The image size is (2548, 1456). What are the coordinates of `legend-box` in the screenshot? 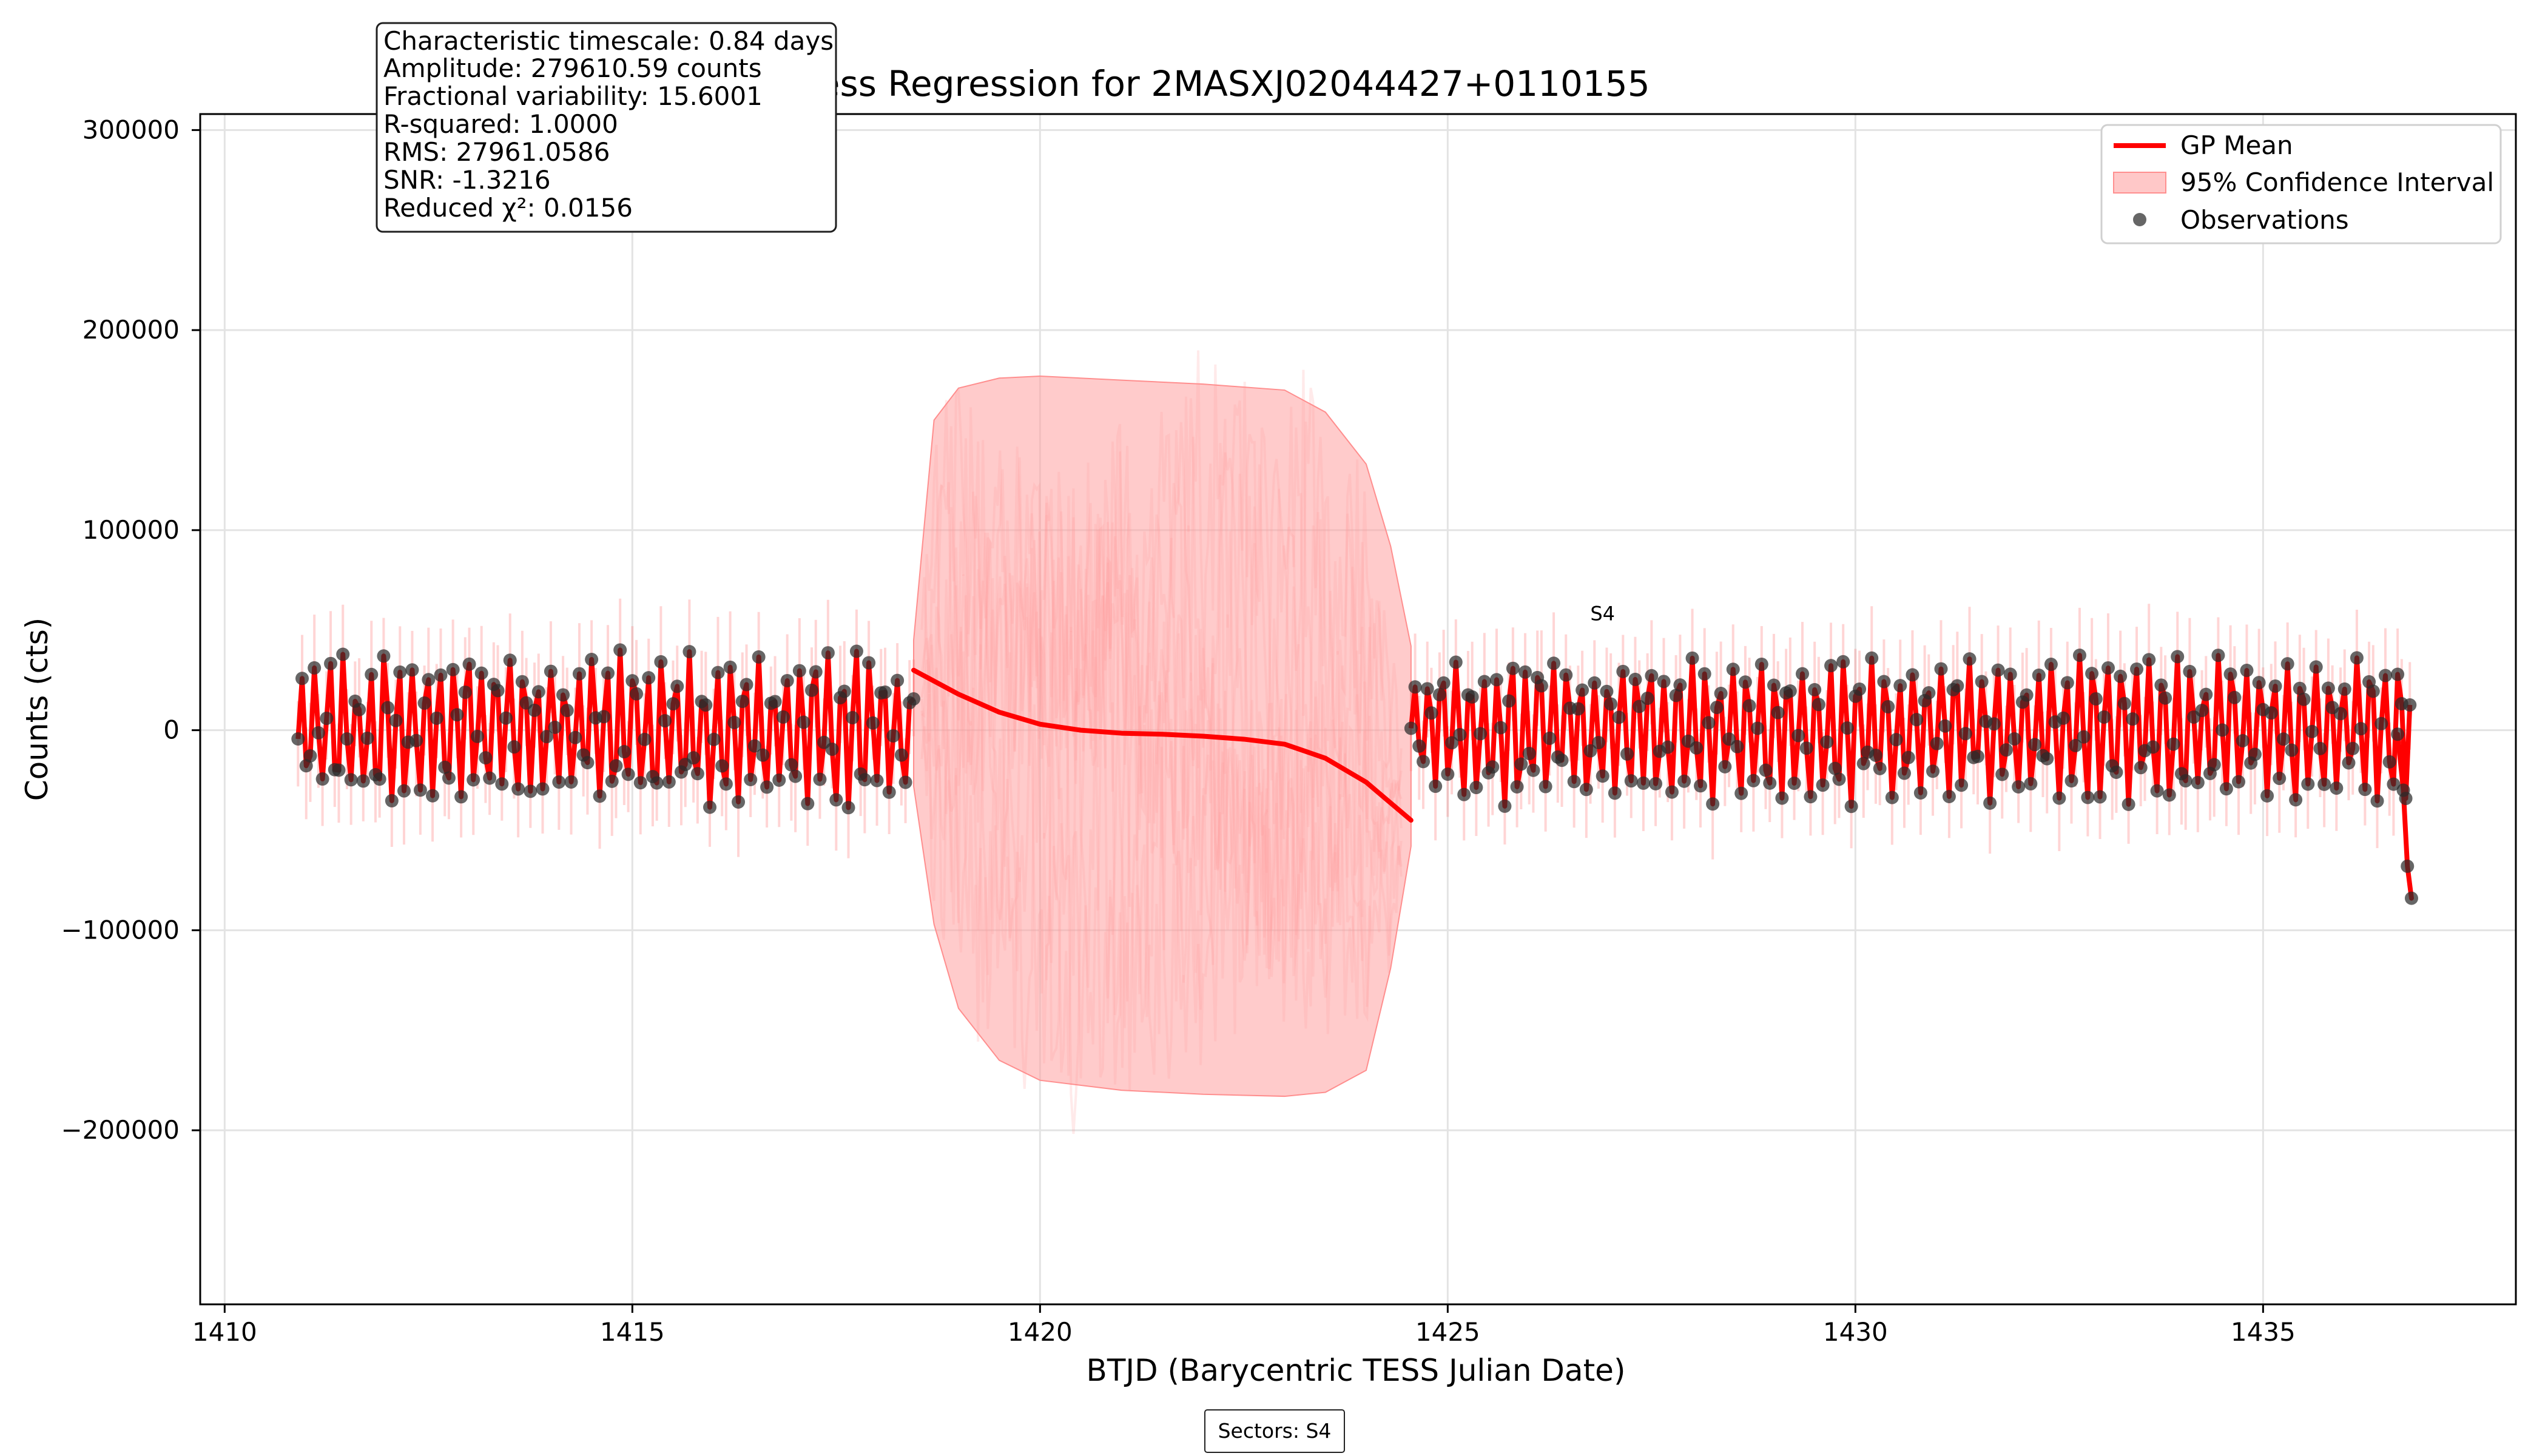 It's located at (2301, 184).